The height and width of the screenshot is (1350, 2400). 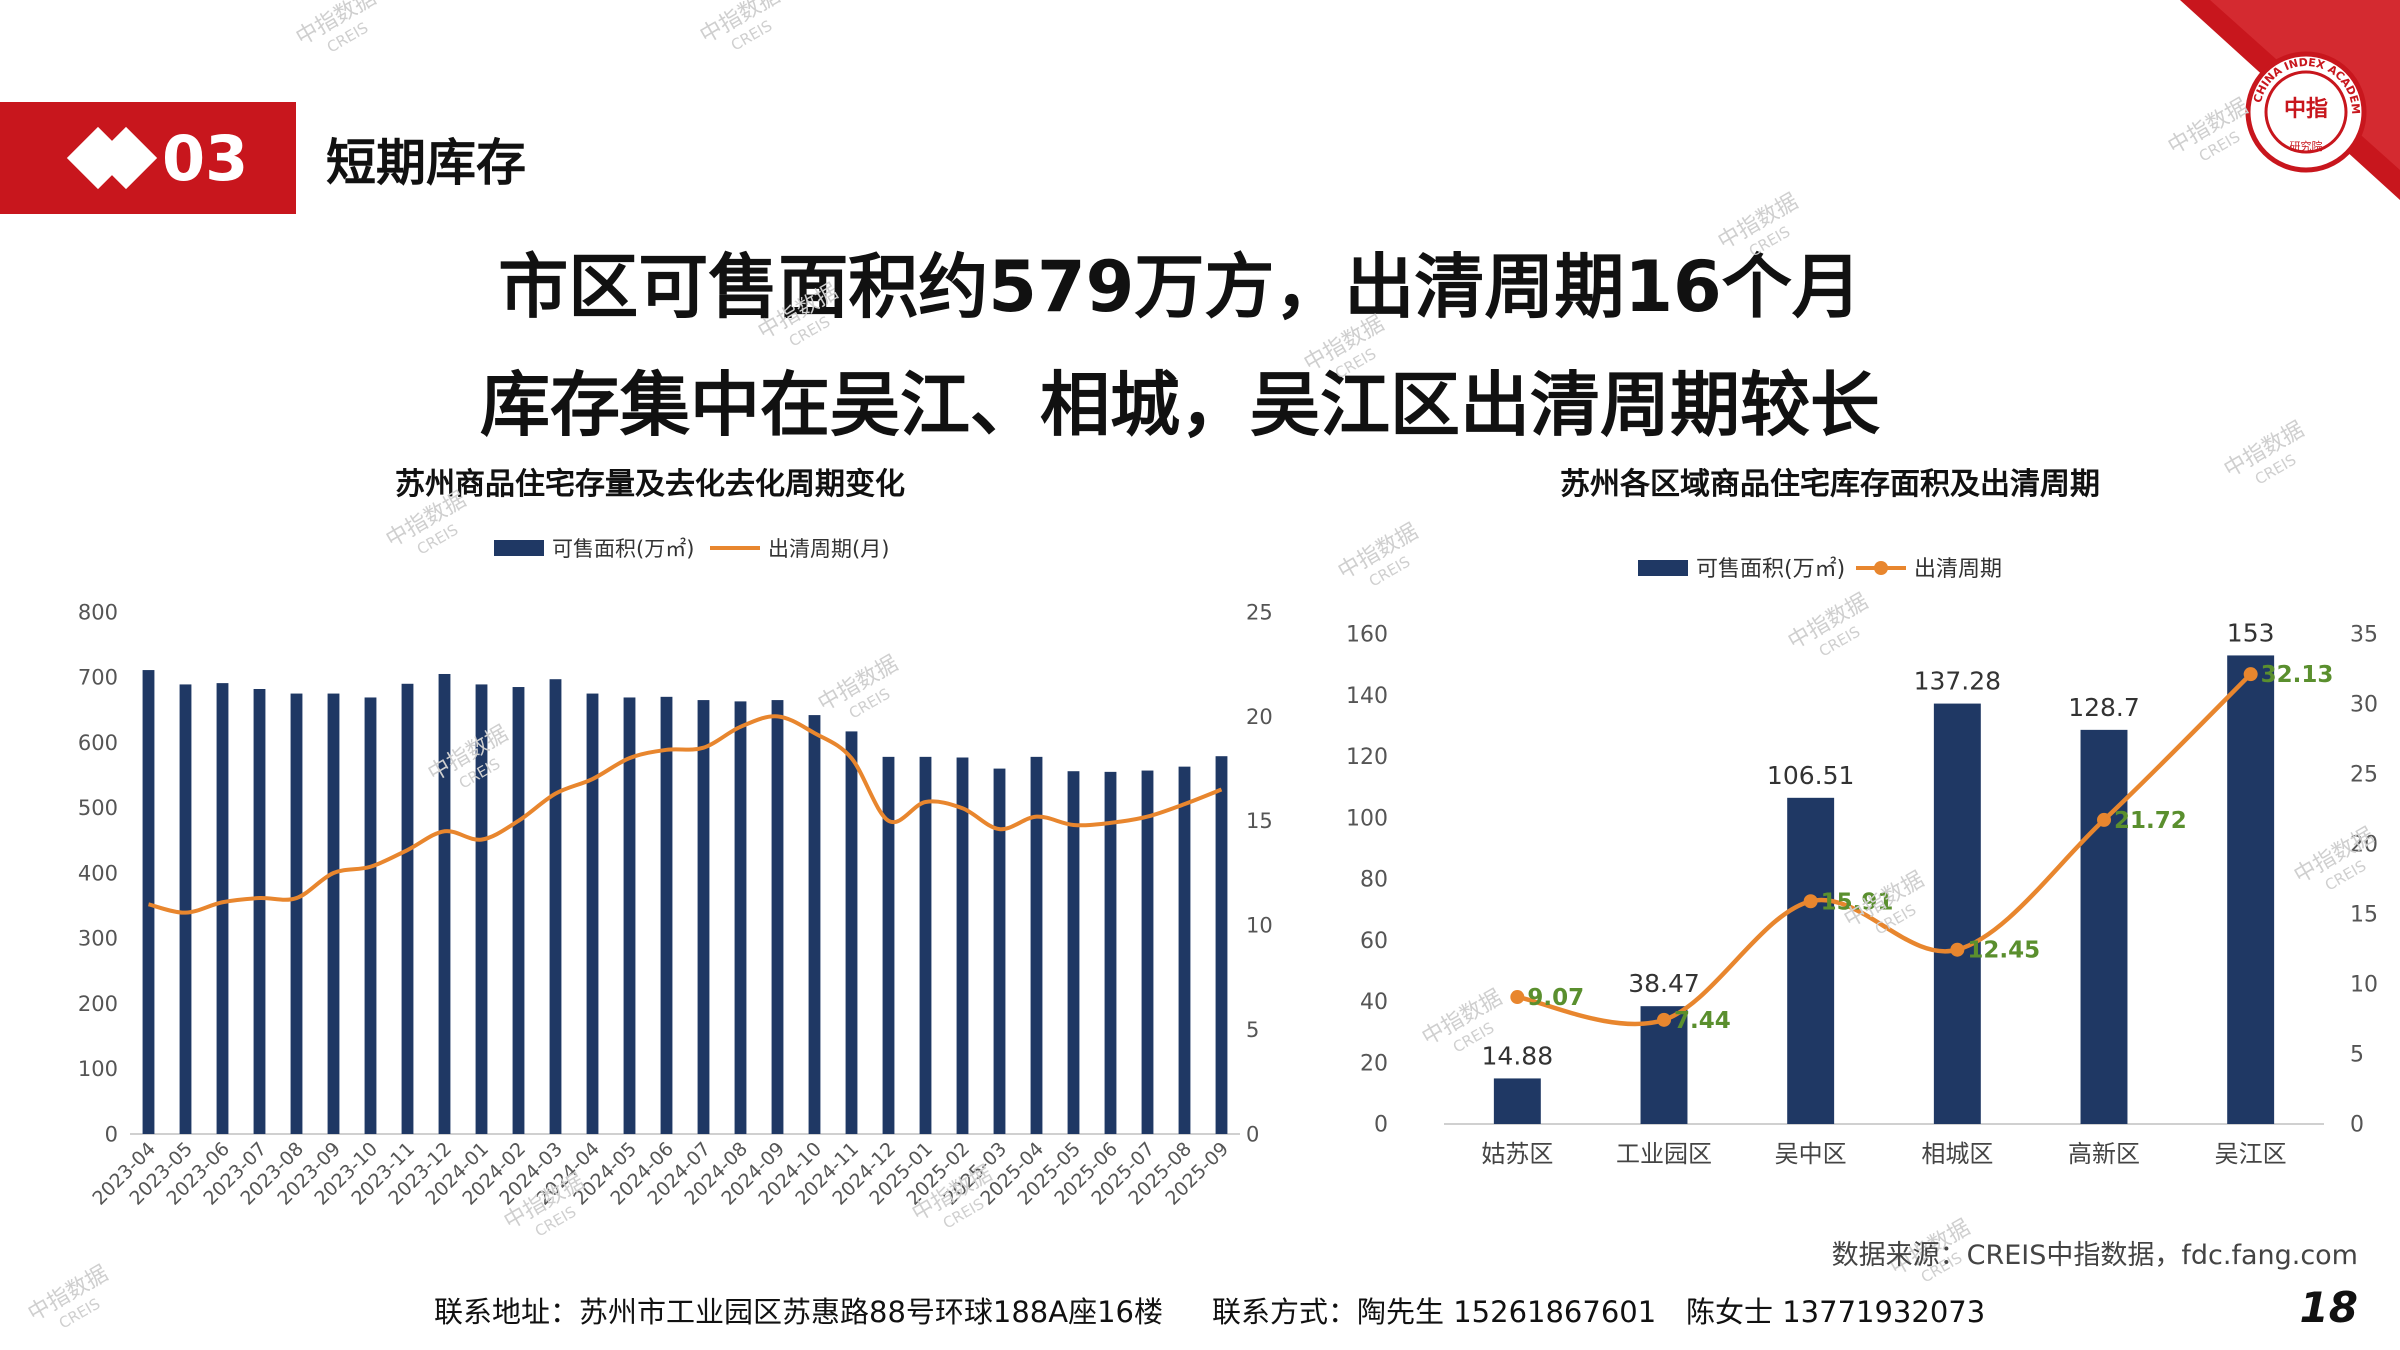 What do you see at coordinates (2364, 845) in the screenshot?
I see `y-right-tick-label: 20` at bounding box center [2364, 845].